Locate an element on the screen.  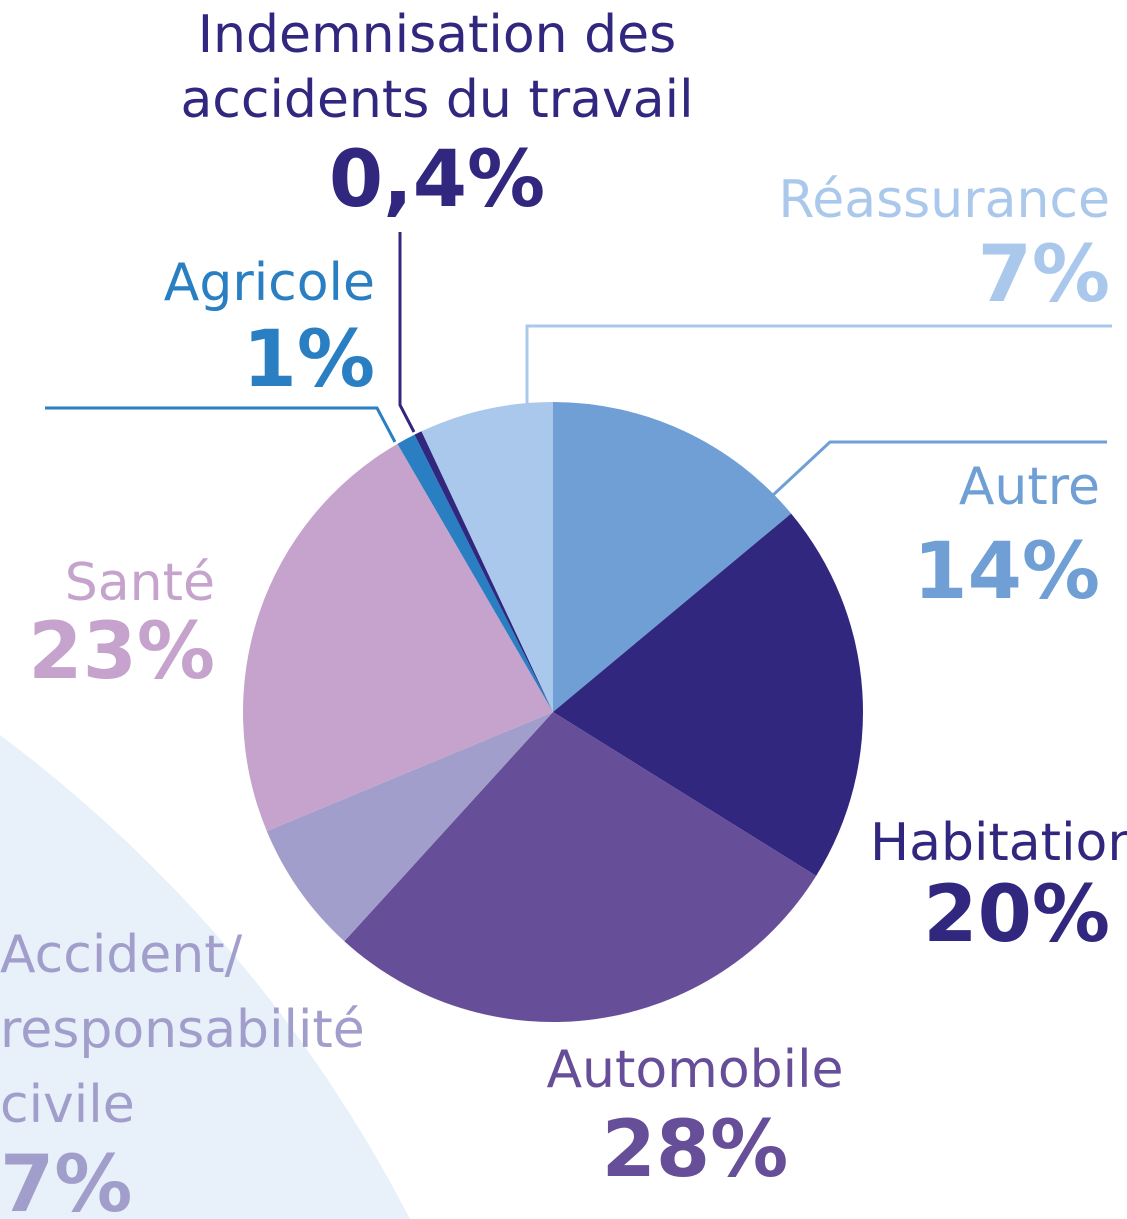
background-arc is located at coordinates (205, 977).